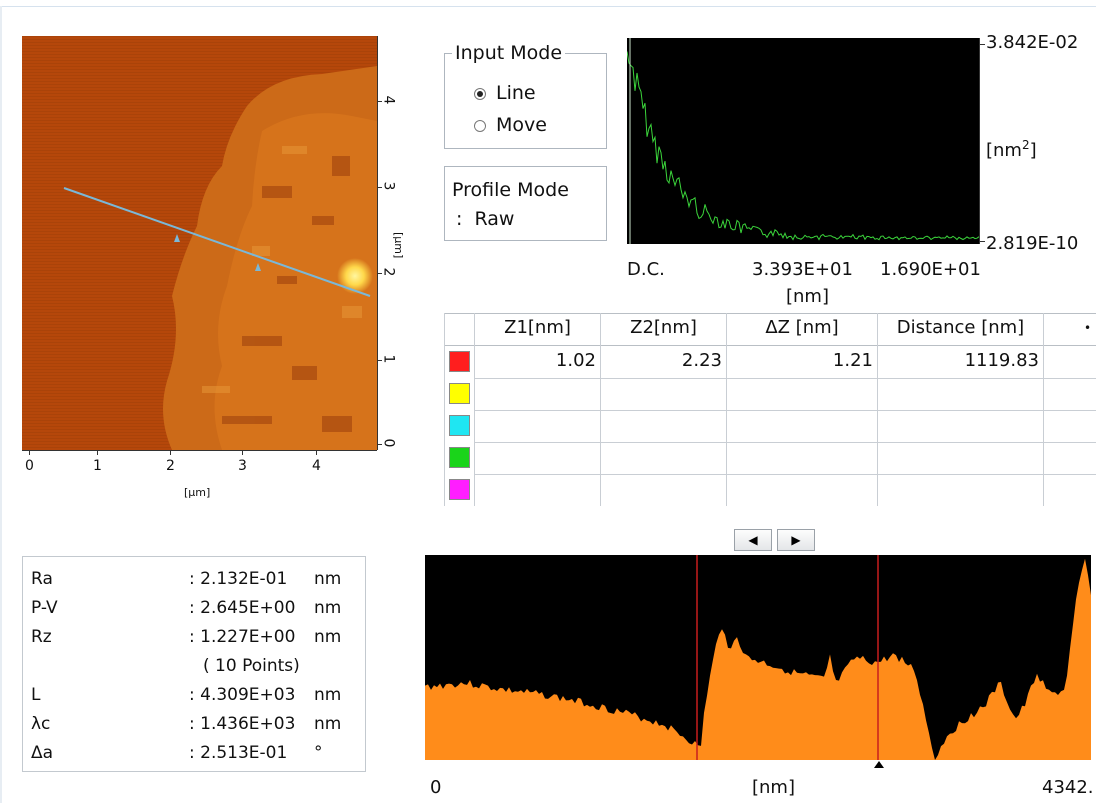  I want to click on move-radio, so click(480, 126).